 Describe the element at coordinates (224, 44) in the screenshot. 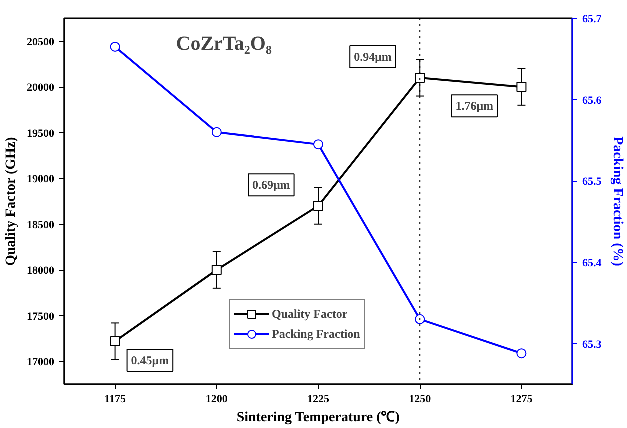

I see `text: CoZrTa₂O₈` at that location.